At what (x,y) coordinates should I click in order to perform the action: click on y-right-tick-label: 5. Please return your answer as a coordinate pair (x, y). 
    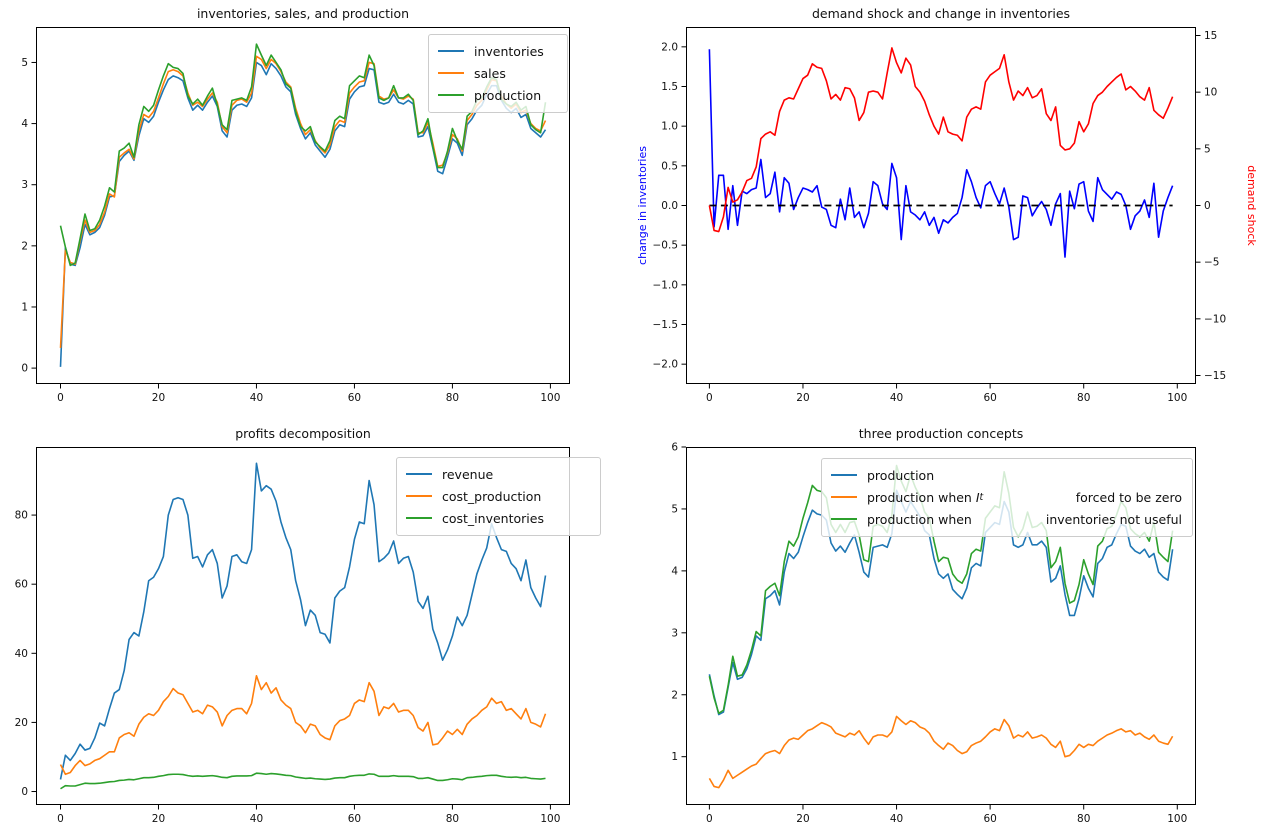
    Looking at the image, I should click on (1207, 149).